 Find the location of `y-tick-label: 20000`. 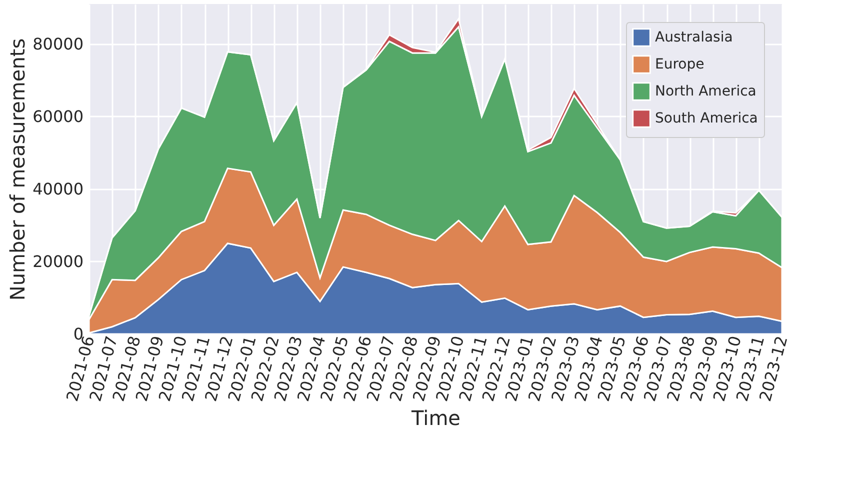

y-tick-label: 20000 is located at coordinates (58, 261).